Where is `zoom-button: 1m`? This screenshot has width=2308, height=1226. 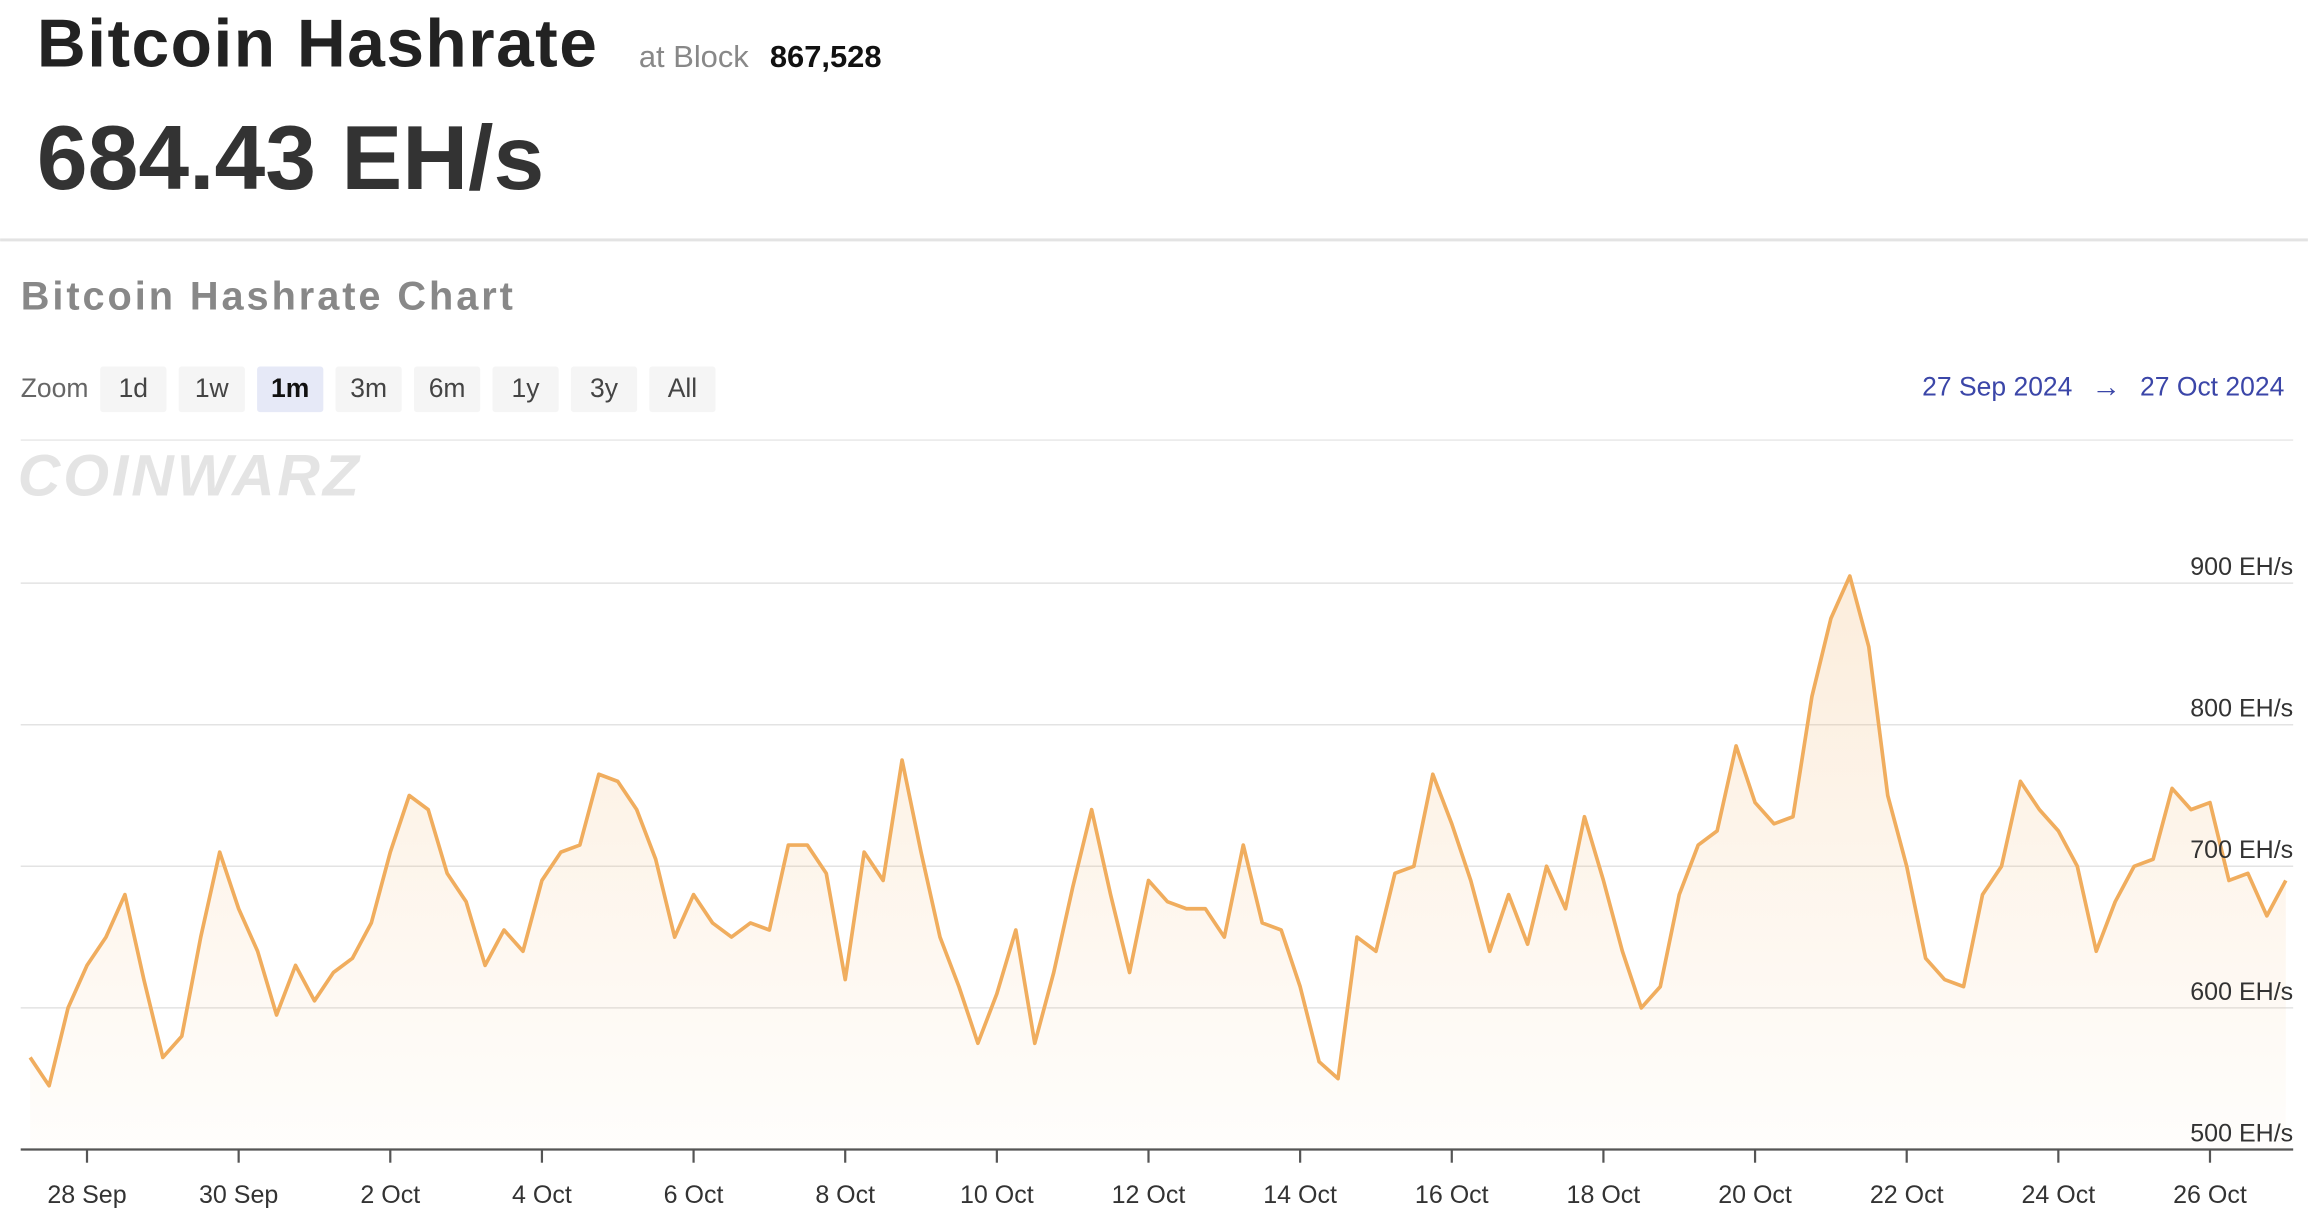 zoom-button: 1m is located at coordinates (290, 389).